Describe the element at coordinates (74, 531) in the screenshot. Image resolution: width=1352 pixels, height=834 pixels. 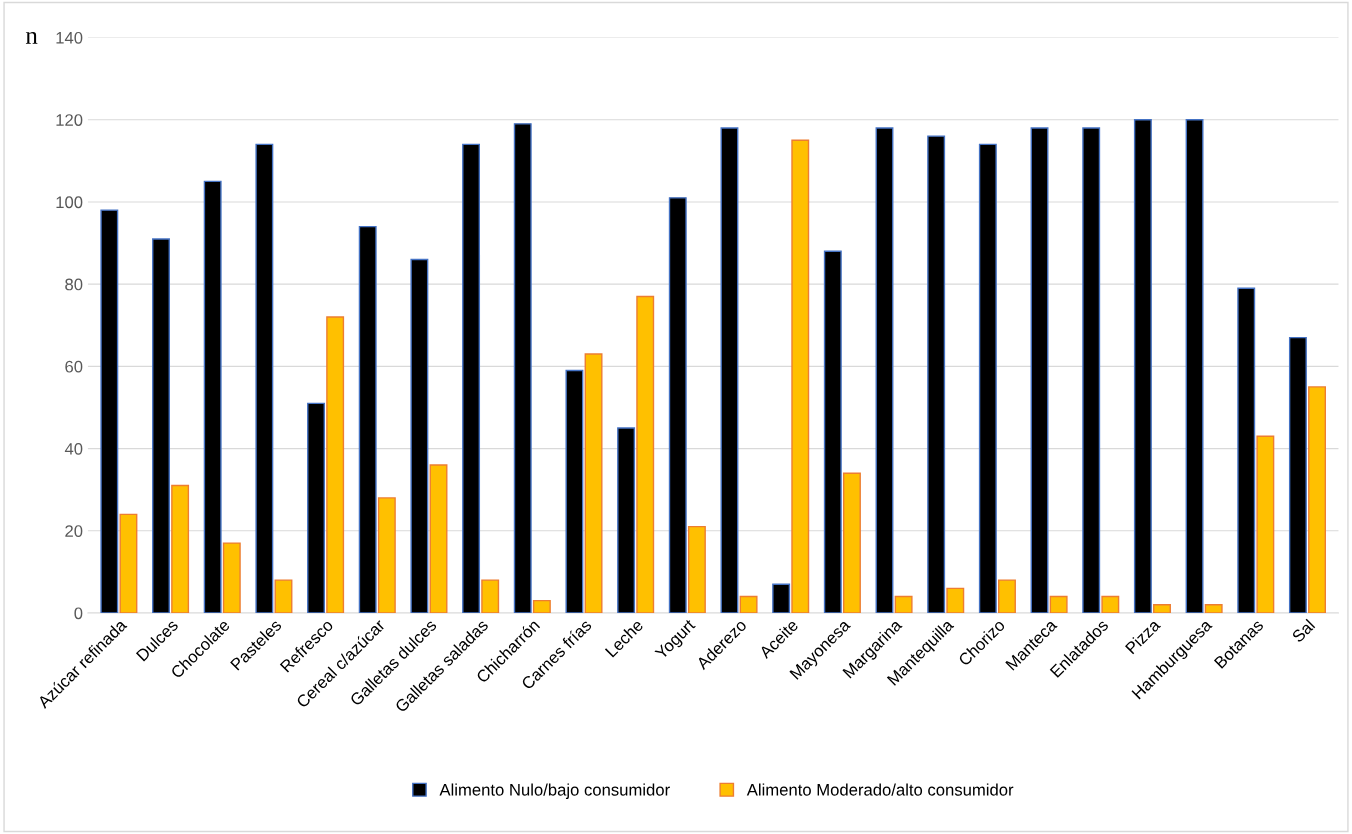
I see `y-tick-label: 20` at that location.